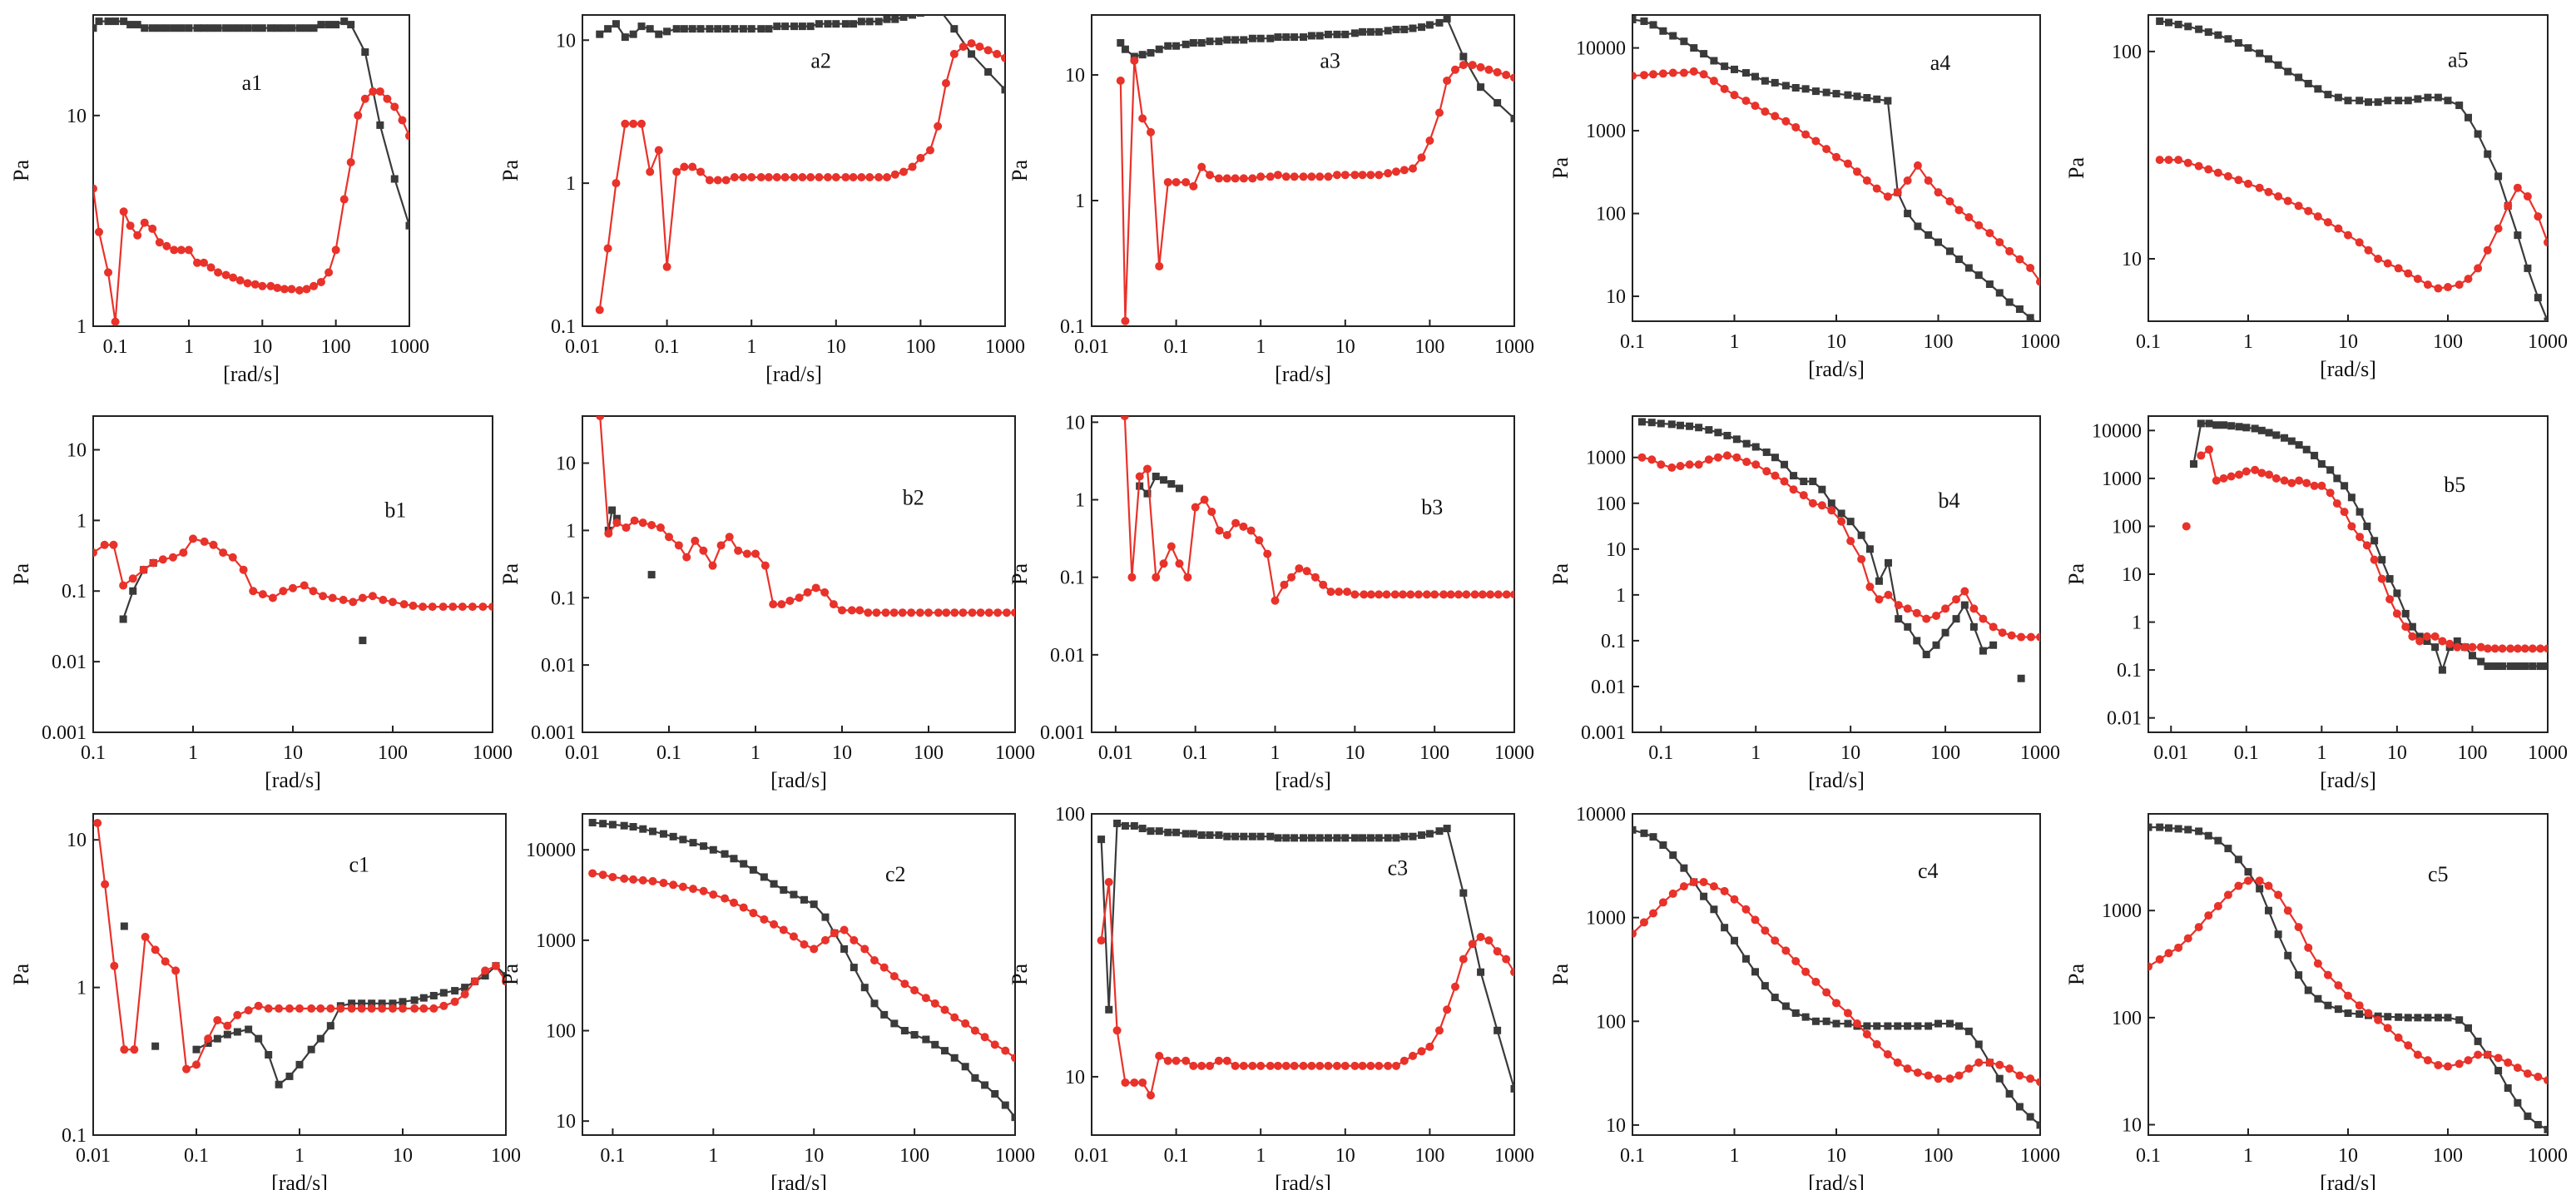 Image resolution: width=2576 pixels, height=1190 pixels. What do you see at coordinates (253, 83) in the screenshot?
I see `panel-label: a1` at bounding box center [253, 83].